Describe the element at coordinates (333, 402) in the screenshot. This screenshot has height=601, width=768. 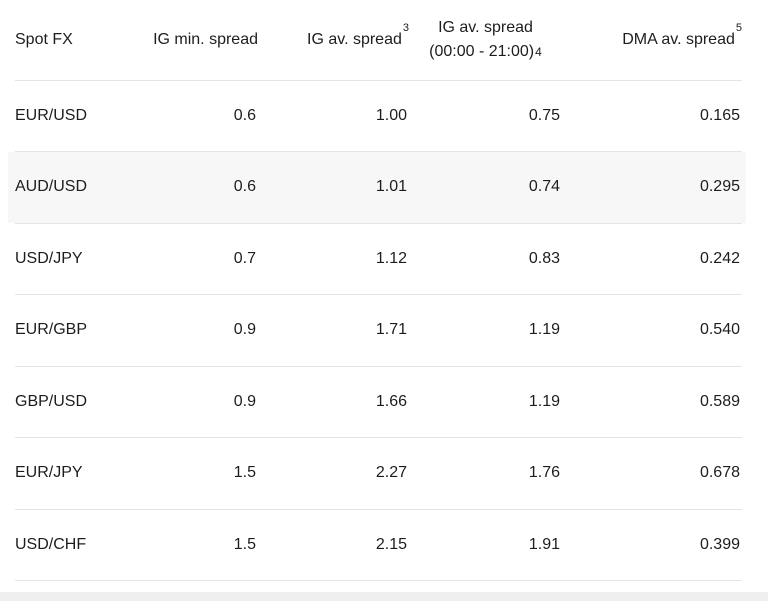
I see `ig-av-spread-cell: 1.66` at that location.